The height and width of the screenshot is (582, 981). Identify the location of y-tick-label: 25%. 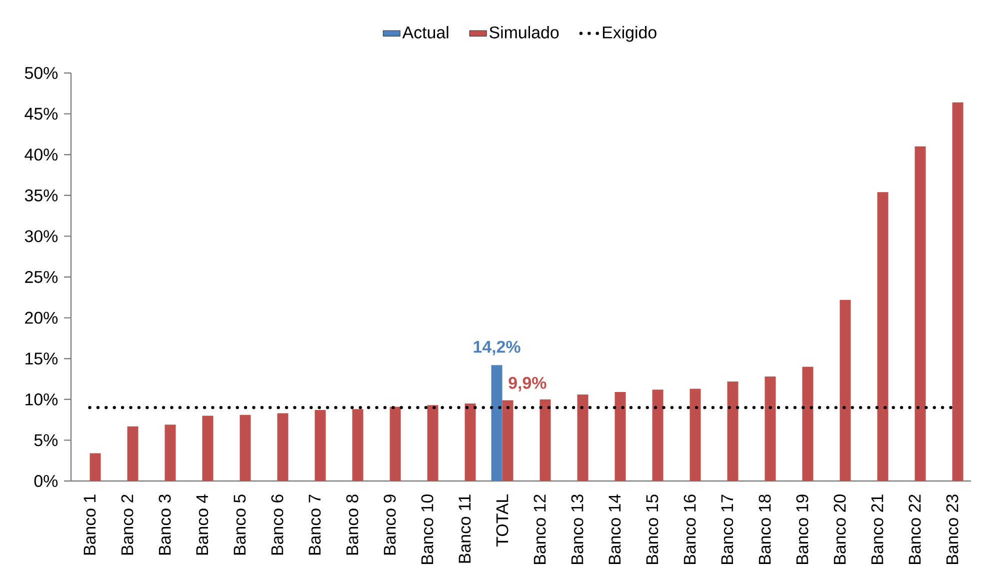
(41, 276).